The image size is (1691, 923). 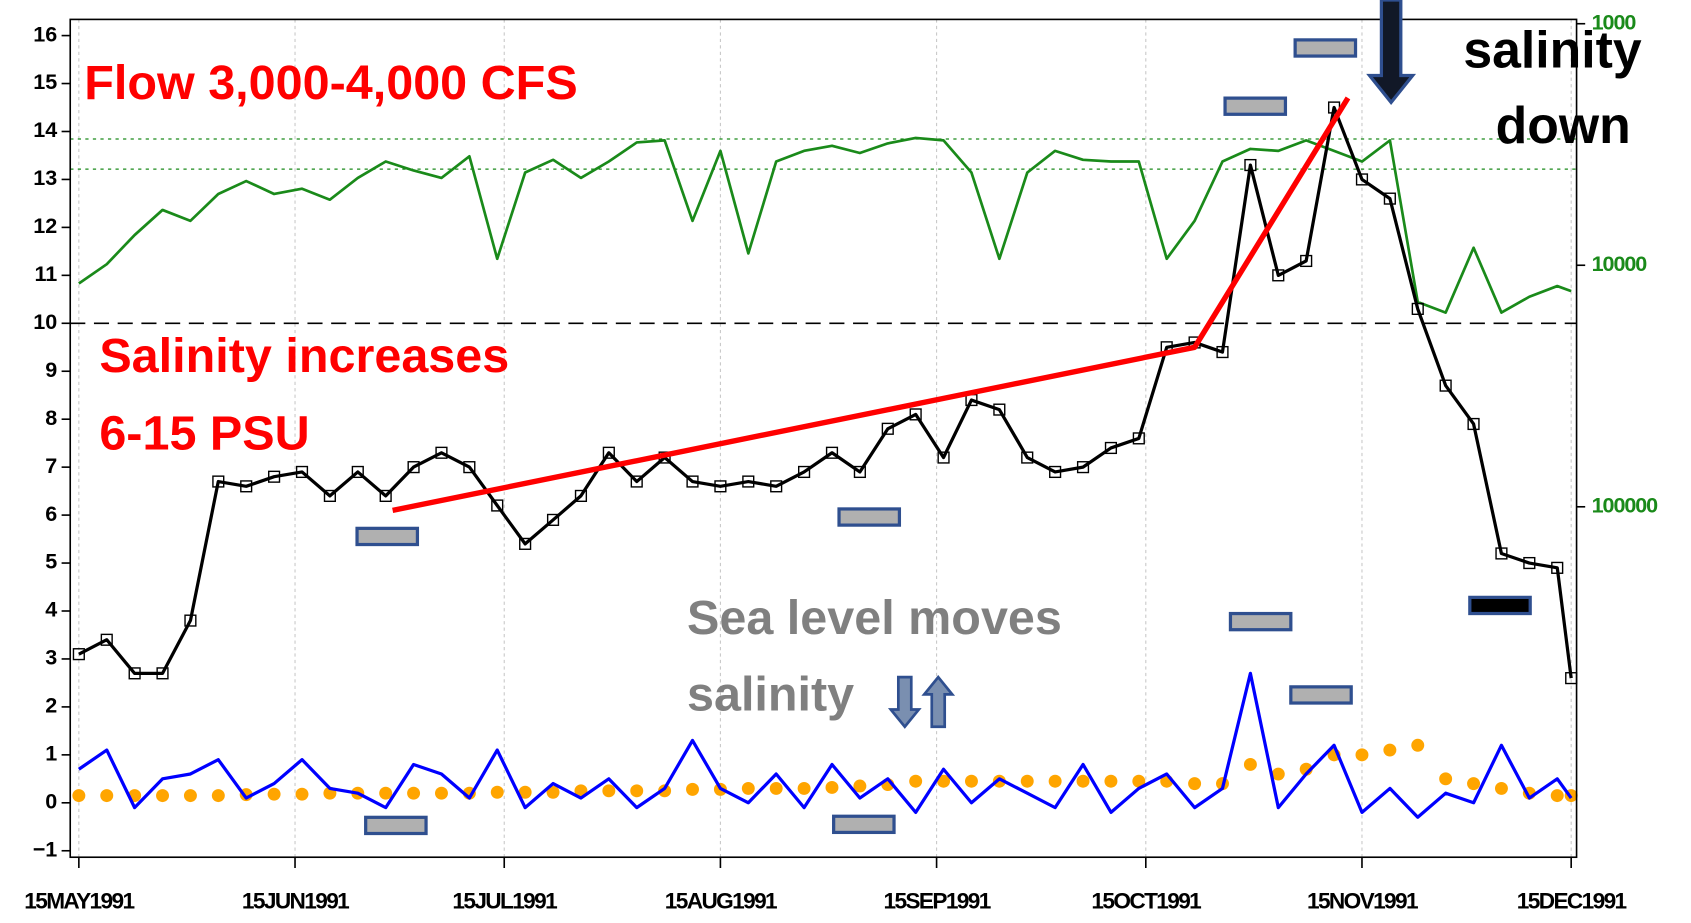 What do you see at coordinates (721, 900) in the screenshot?
I see `x-tick-label: 15AUG1991` at bounding box center [721, 900].